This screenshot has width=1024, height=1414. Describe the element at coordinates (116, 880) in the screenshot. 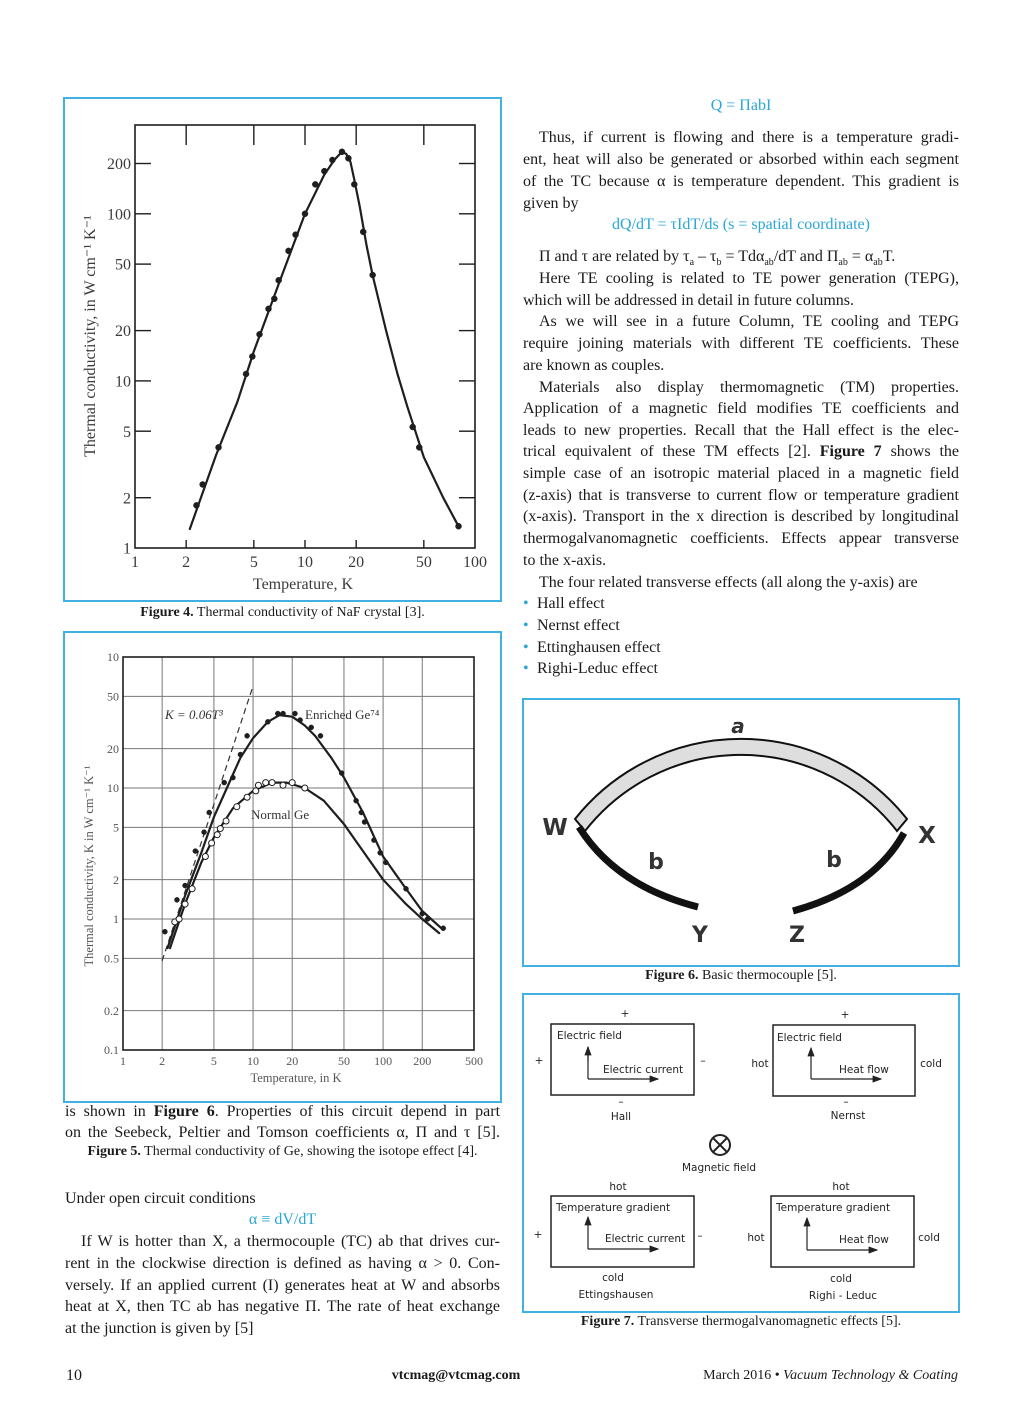

I see `y-tick-label: 2` at that location.